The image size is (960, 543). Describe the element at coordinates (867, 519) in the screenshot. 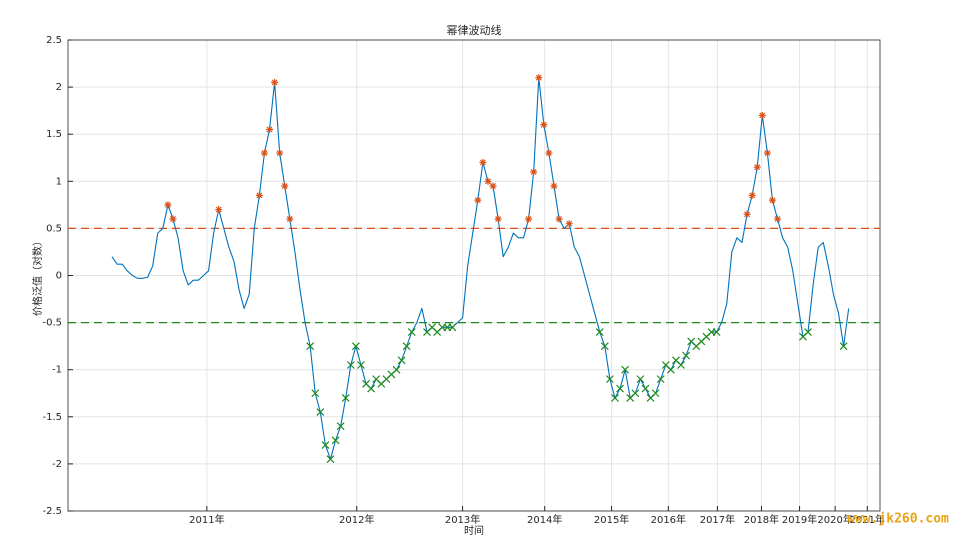

I see `x-tick-label: 2021年` at that location.